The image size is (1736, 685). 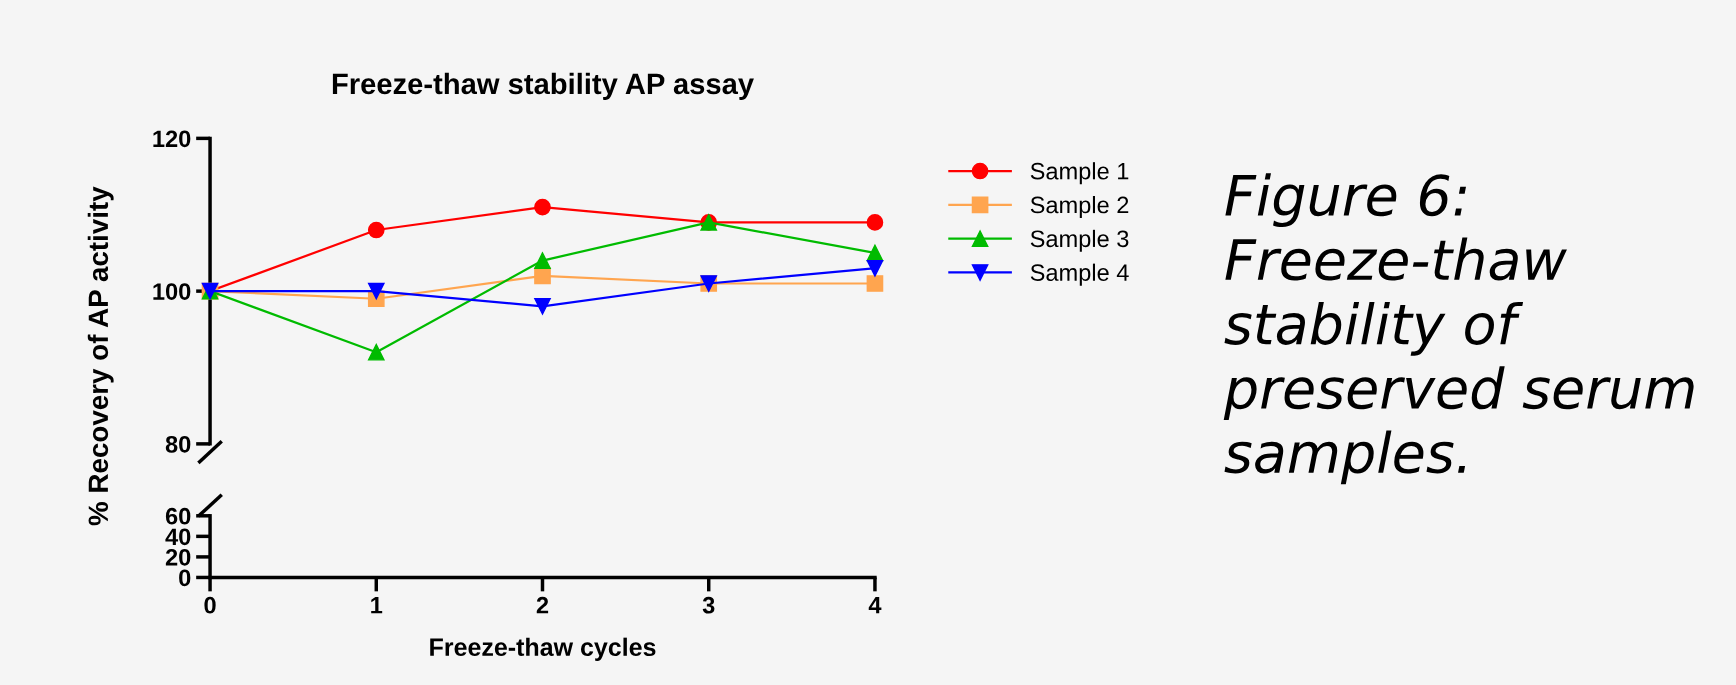 I want to click on x-tick-label: 2, so click(x=542, y=605).